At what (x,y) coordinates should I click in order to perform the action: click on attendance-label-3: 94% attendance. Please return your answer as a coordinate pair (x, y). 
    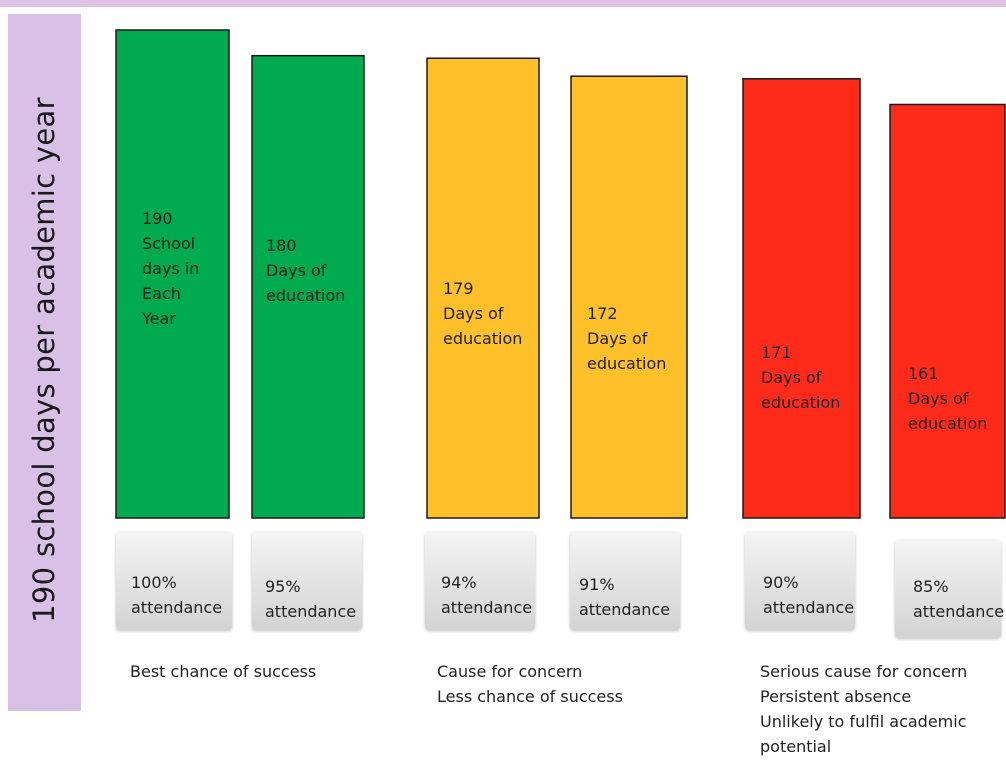
    Looking at the image, I should click on (487, 595).